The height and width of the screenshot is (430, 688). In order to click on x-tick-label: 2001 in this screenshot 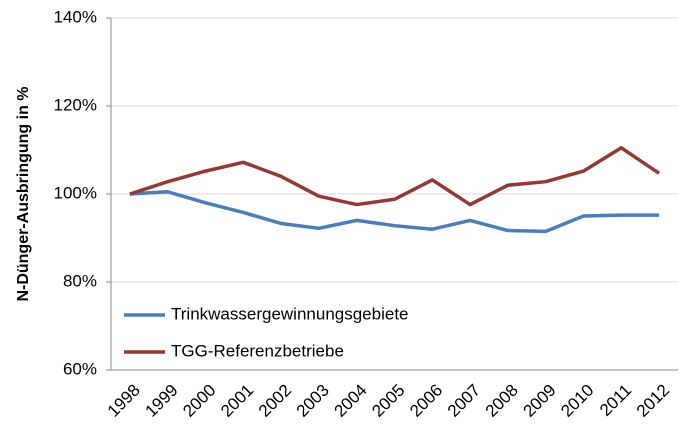, I will do `click(237, 401)`.